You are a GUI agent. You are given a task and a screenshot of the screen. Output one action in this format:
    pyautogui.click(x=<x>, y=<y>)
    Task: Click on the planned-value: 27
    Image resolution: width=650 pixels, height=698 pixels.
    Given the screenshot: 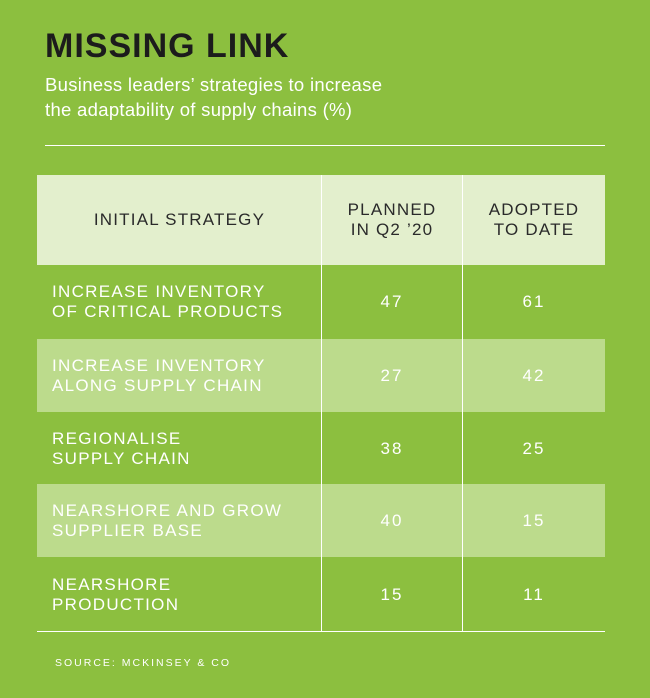 What is the action you would take?
    pyautogui.click(x=392, y=375)
    